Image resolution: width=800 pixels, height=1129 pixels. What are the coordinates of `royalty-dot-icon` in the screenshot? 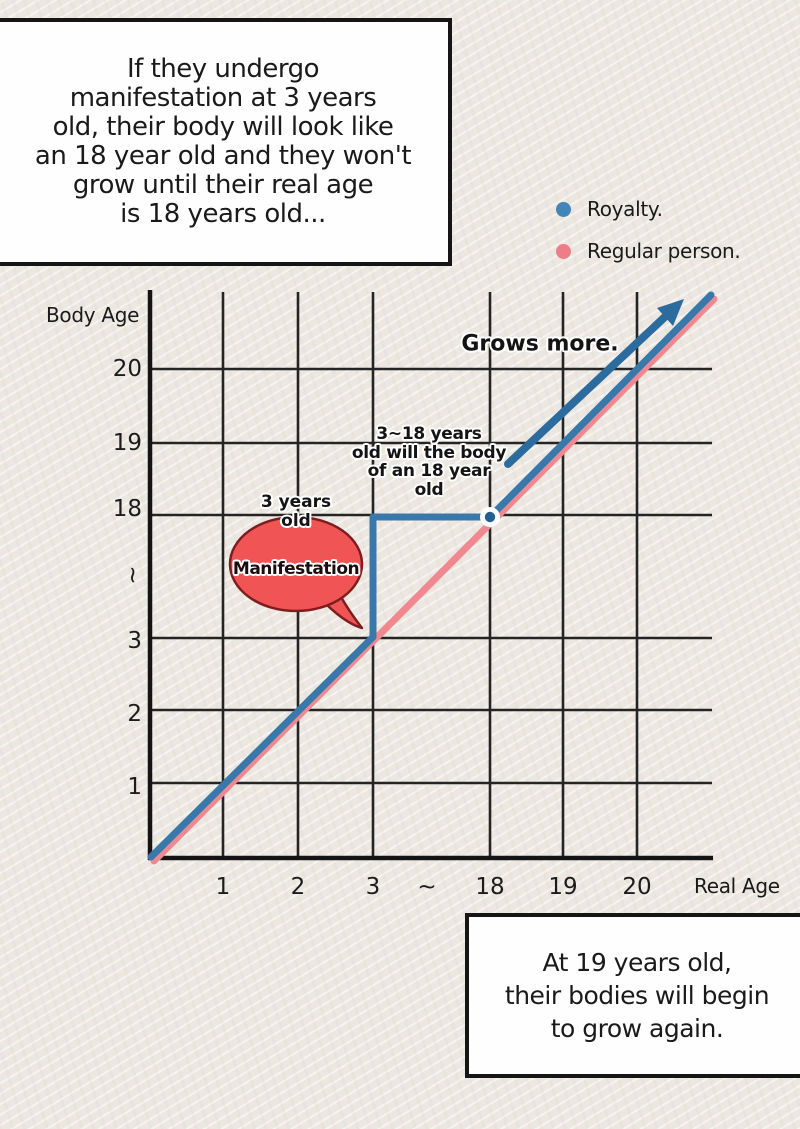 It's located at (563, 209).